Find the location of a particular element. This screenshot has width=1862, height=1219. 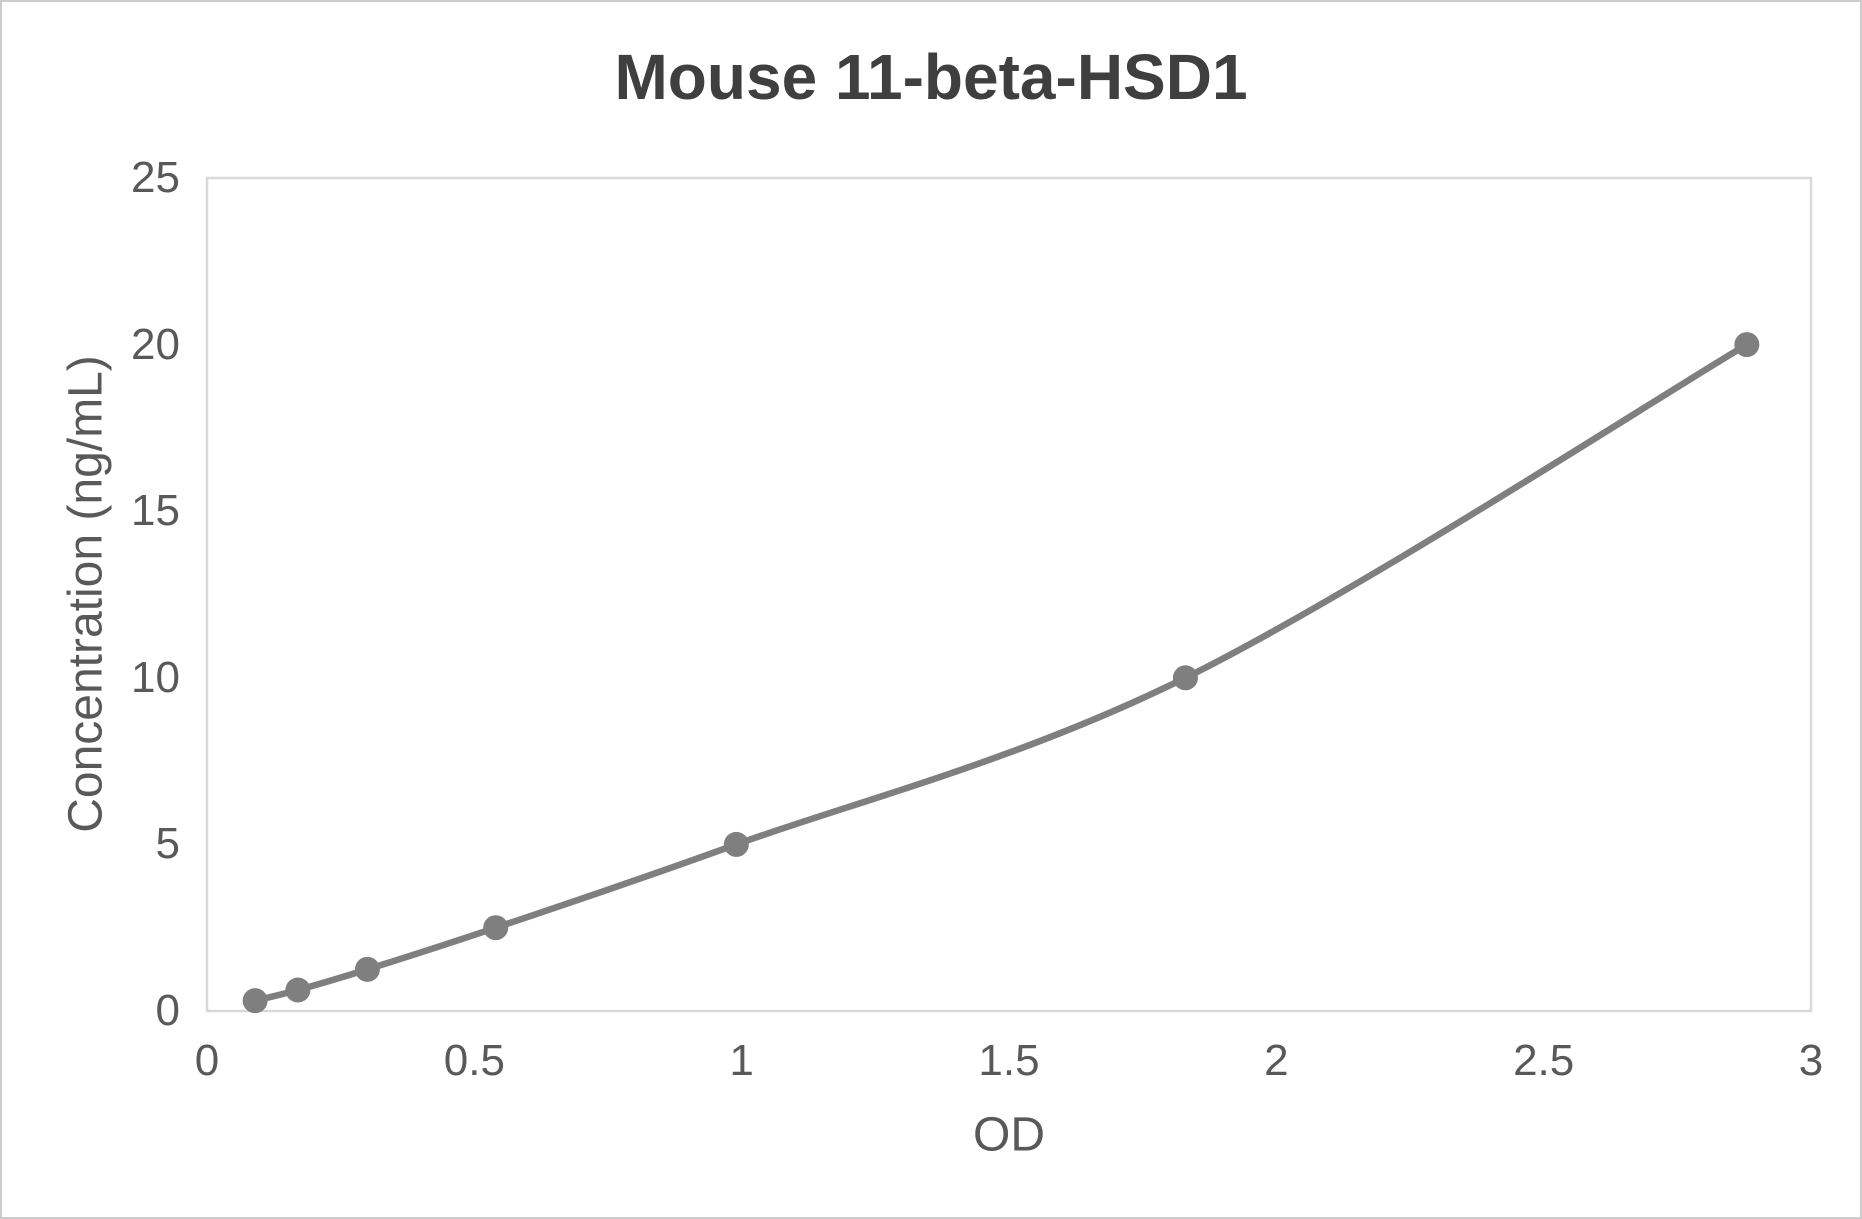

x-axis-tick-label: 3 is located at coordinates (1811, 1060).